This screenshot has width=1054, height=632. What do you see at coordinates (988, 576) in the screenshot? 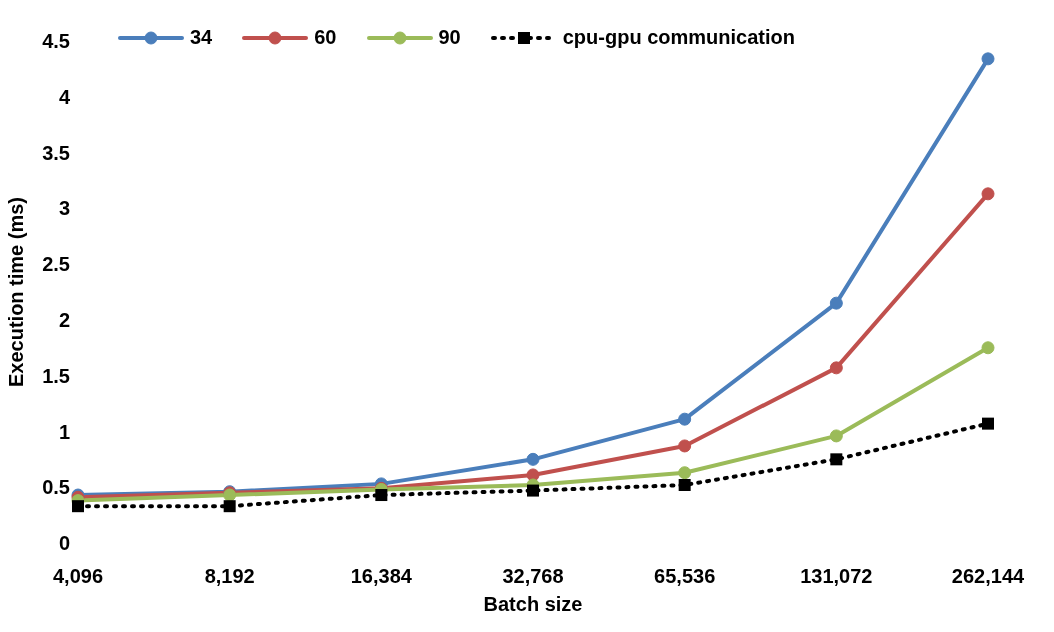
I see `x-tick-label: 262,144` at bounding box center [988, 576].